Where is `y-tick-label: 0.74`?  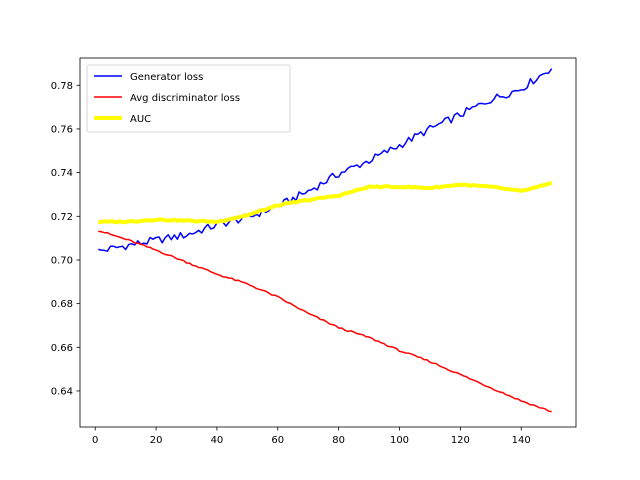 y-tick-label: 0.74 is located at coordinates (62, 173).